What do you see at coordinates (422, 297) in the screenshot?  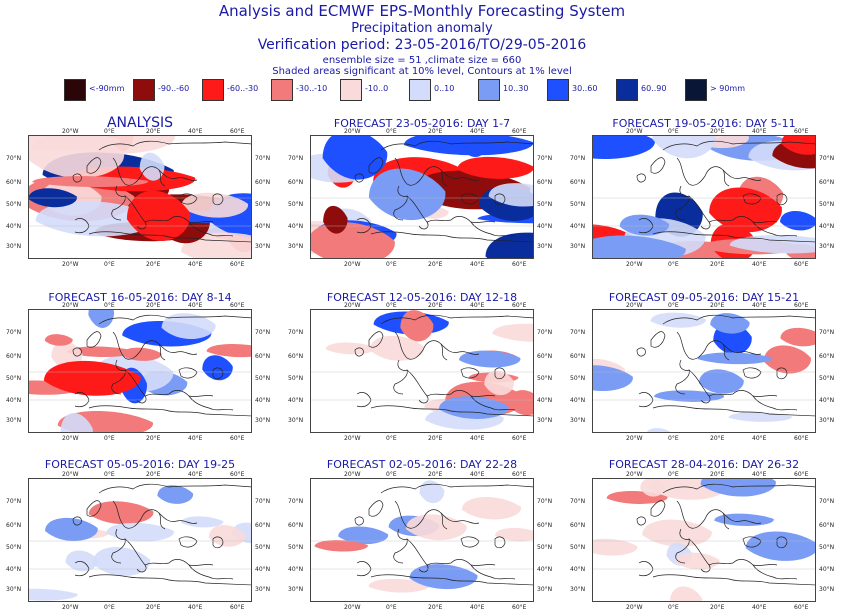 I see `panel-title: FORECAST 12-05-2016: DAY 12-18` at bounding box center [422, 297].